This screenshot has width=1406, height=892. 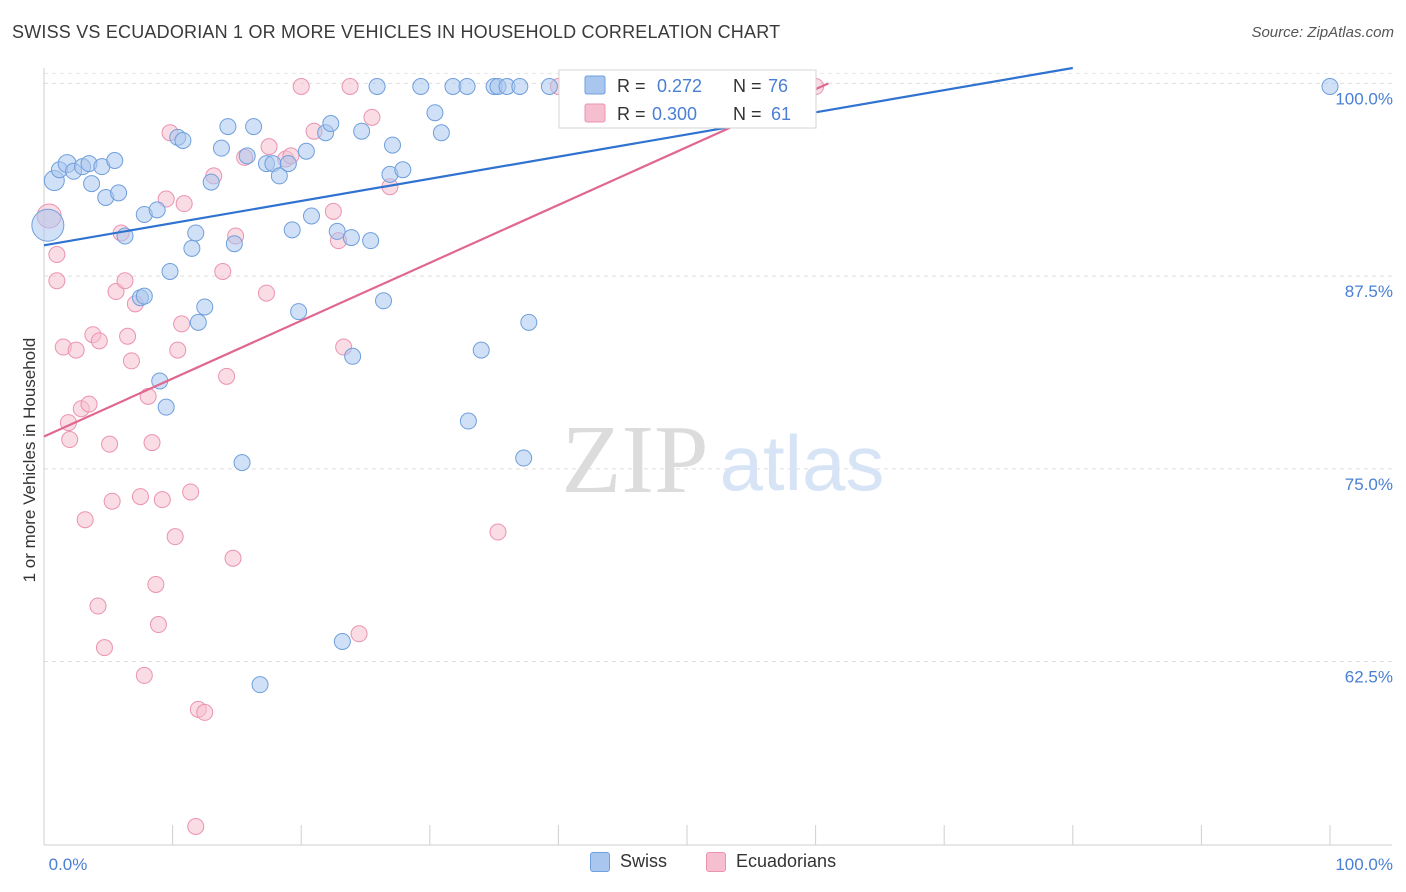 What do you see at coordinates (679, 86) in the screenshot?
I see `legend-r-value-swiss: 0.272` at bounding box center [679, 86].